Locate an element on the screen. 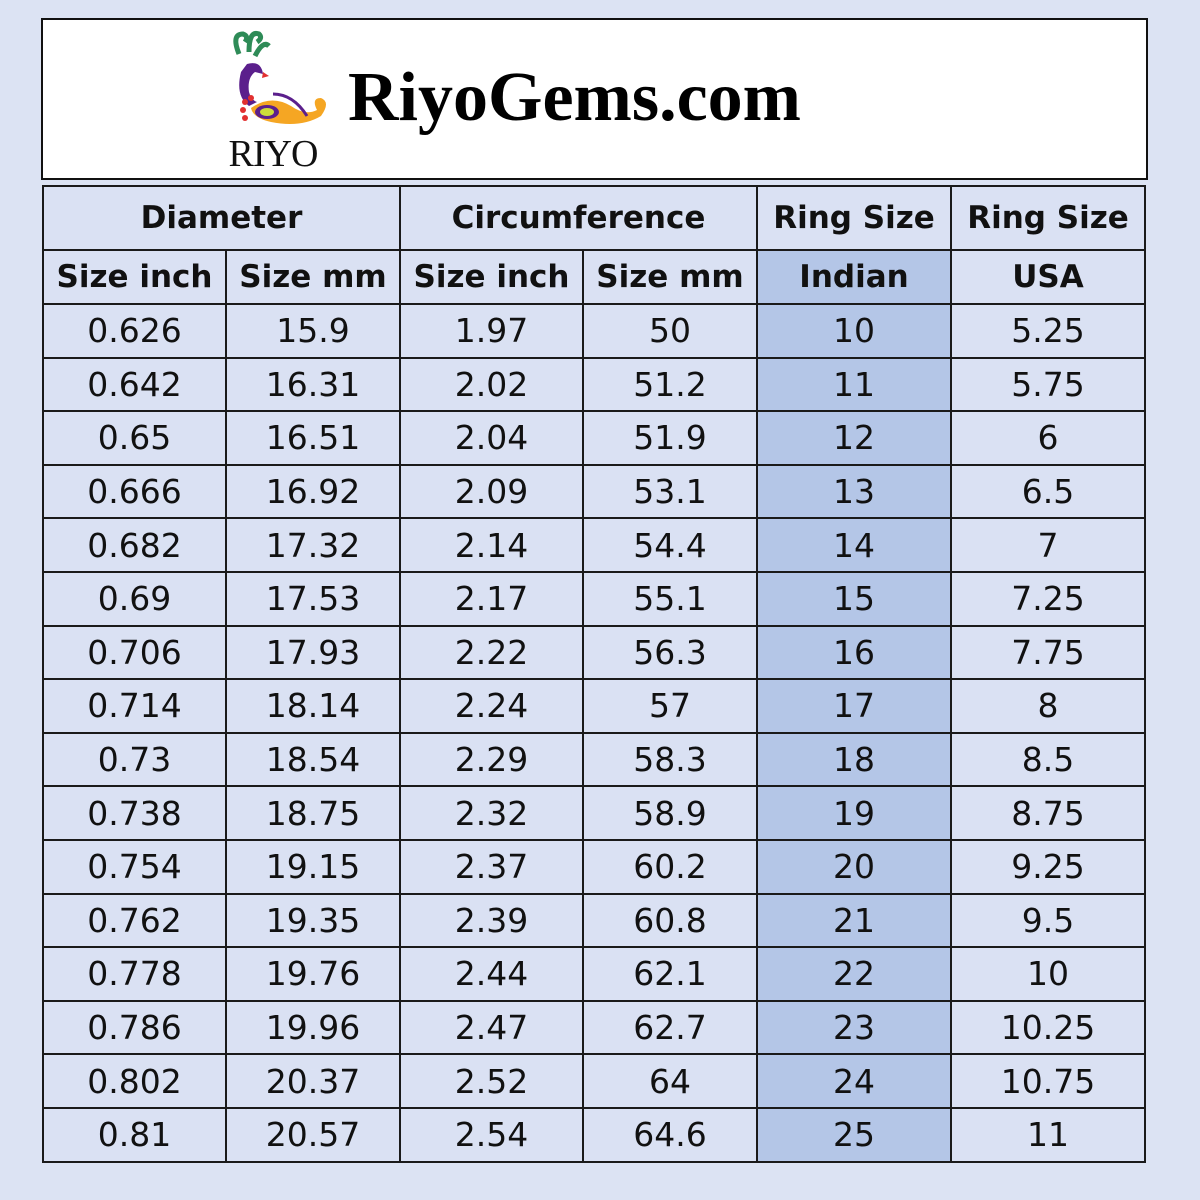 The height and width of the screenshot is (1200, 1200). cell-diameter-inch: 0.778 is located at coordinates (134, 974).